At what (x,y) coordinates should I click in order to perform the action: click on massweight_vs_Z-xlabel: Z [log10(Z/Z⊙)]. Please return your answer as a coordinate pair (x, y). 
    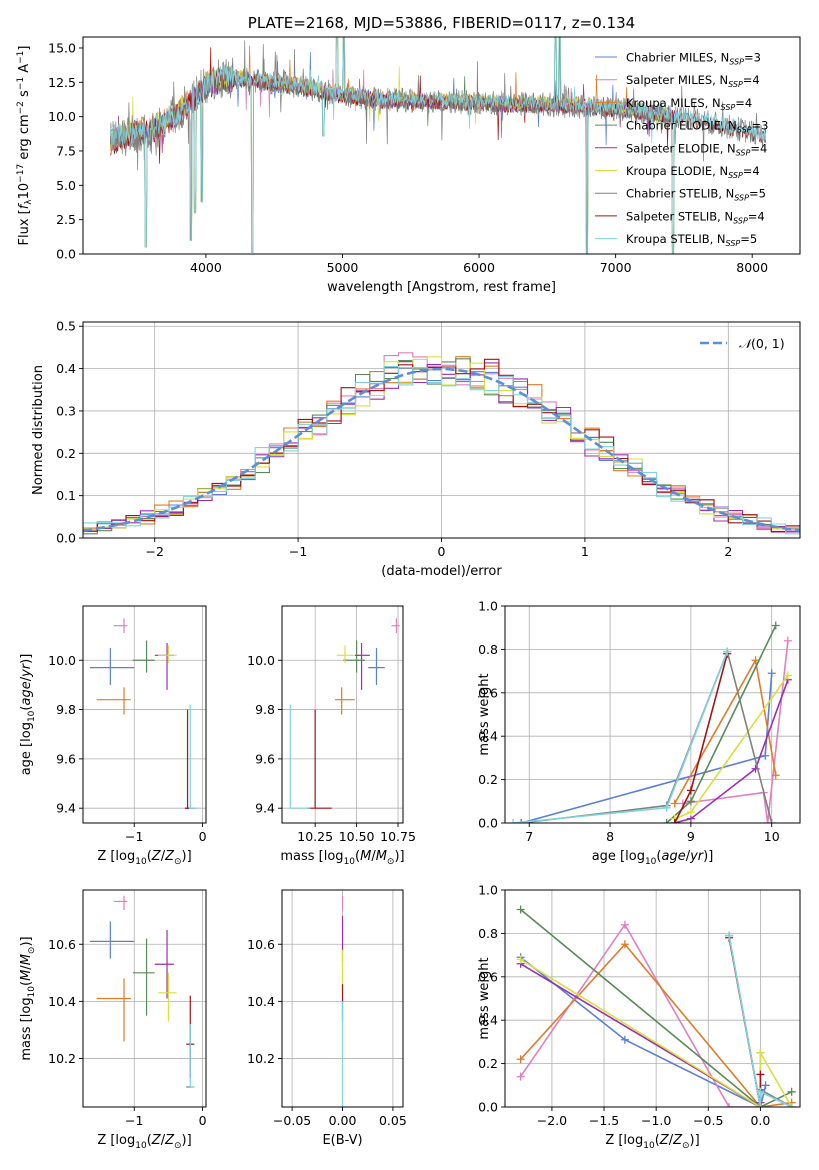
    Looking at the image, I should click on (652, 1142).